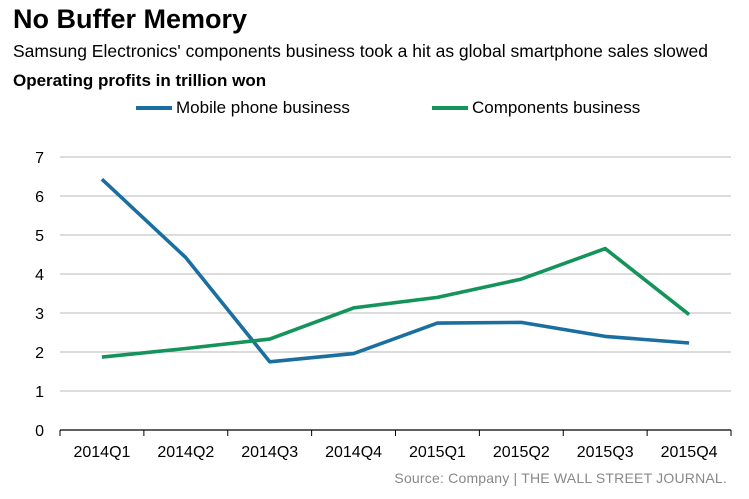 This screenshot has height=499, width=749. What do you see at coordinates (140, 80) in the screenshot?
I see `y-axis-label: Operating profits in trillion won` at bounding box center [140, 80].